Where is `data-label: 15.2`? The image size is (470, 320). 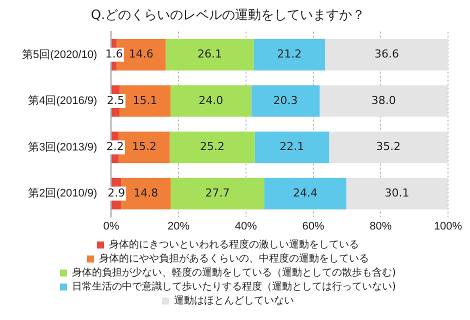 data-label: 15.2 is located at coordinates (144, 147).